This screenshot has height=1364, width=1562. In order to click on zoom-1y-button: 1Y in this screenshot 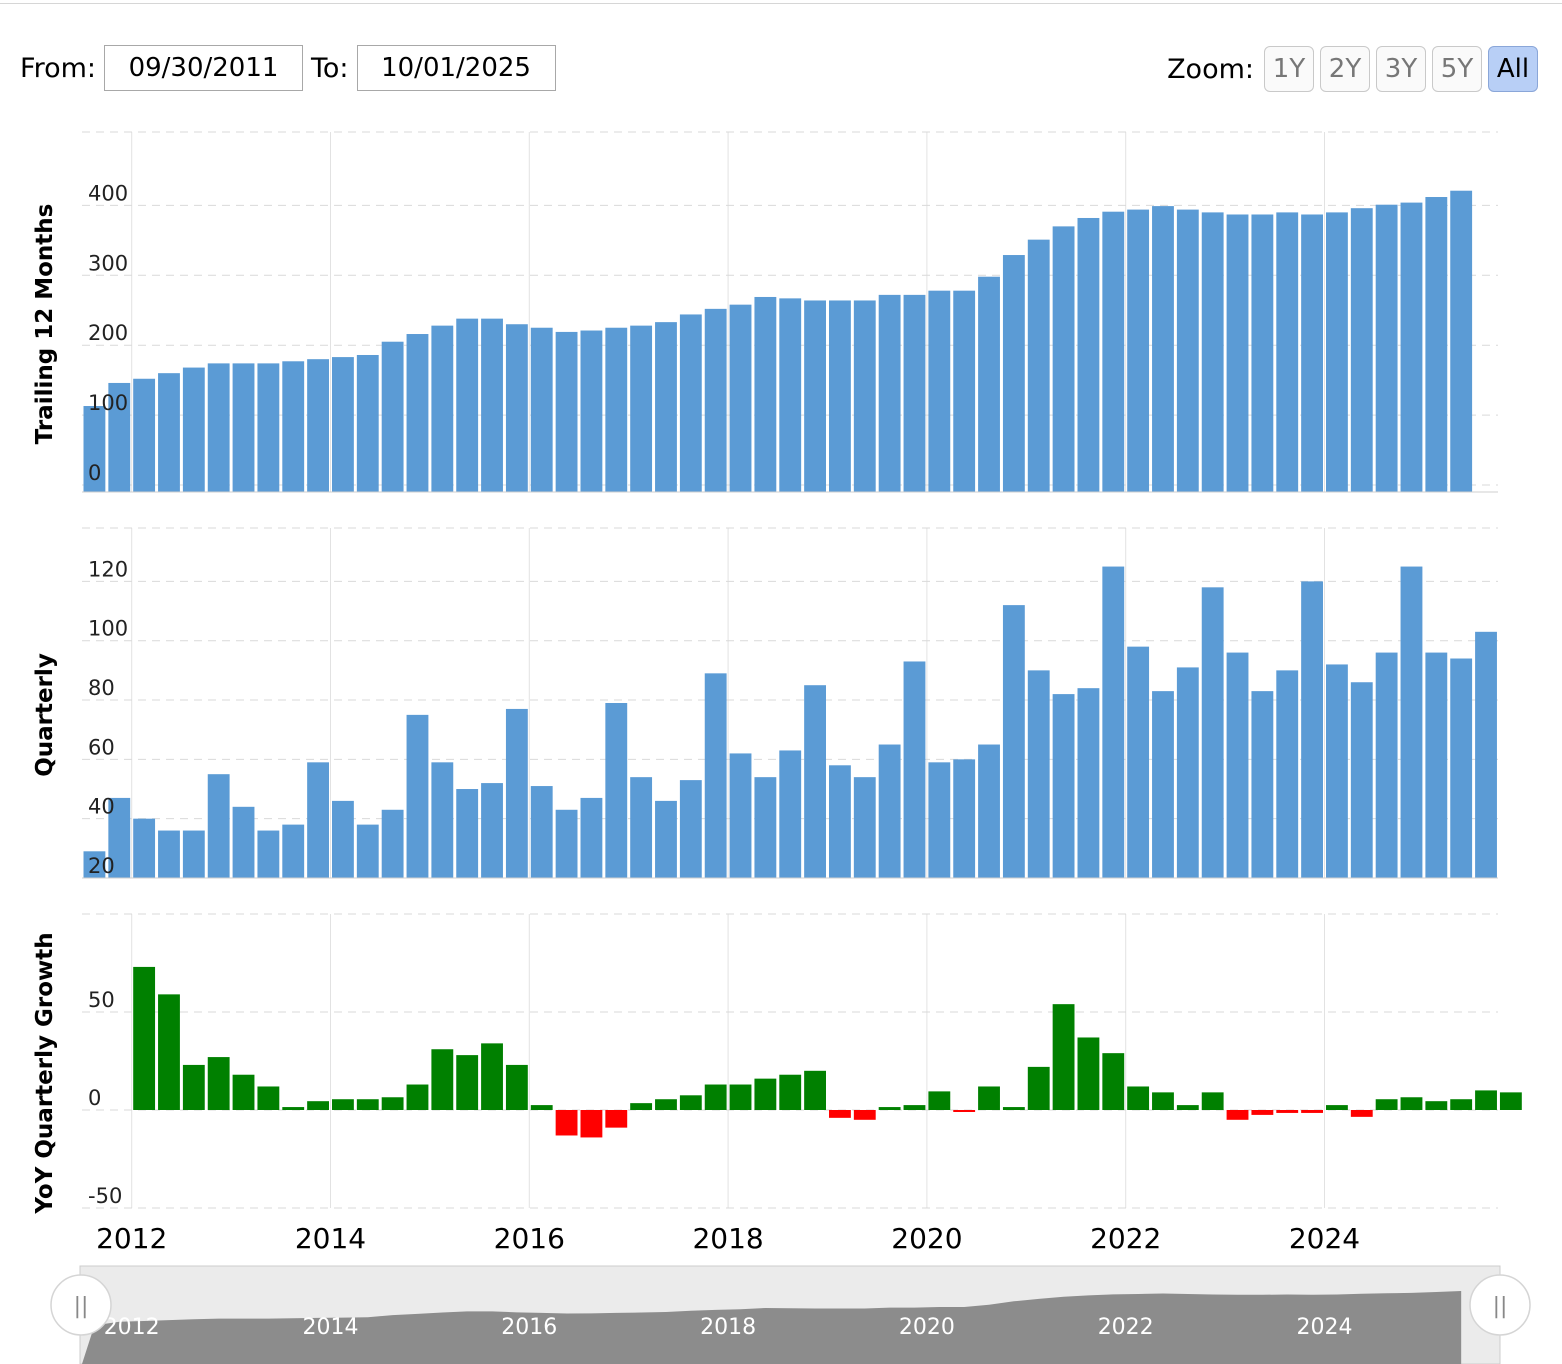, I will do `click(1289, 69)`.